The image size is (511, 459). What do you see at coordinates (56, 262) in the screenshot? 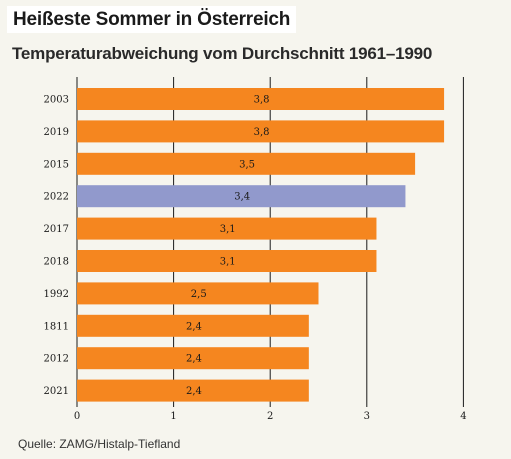
I see `category-label-2018: 2018` at bounding box center [56, 262].